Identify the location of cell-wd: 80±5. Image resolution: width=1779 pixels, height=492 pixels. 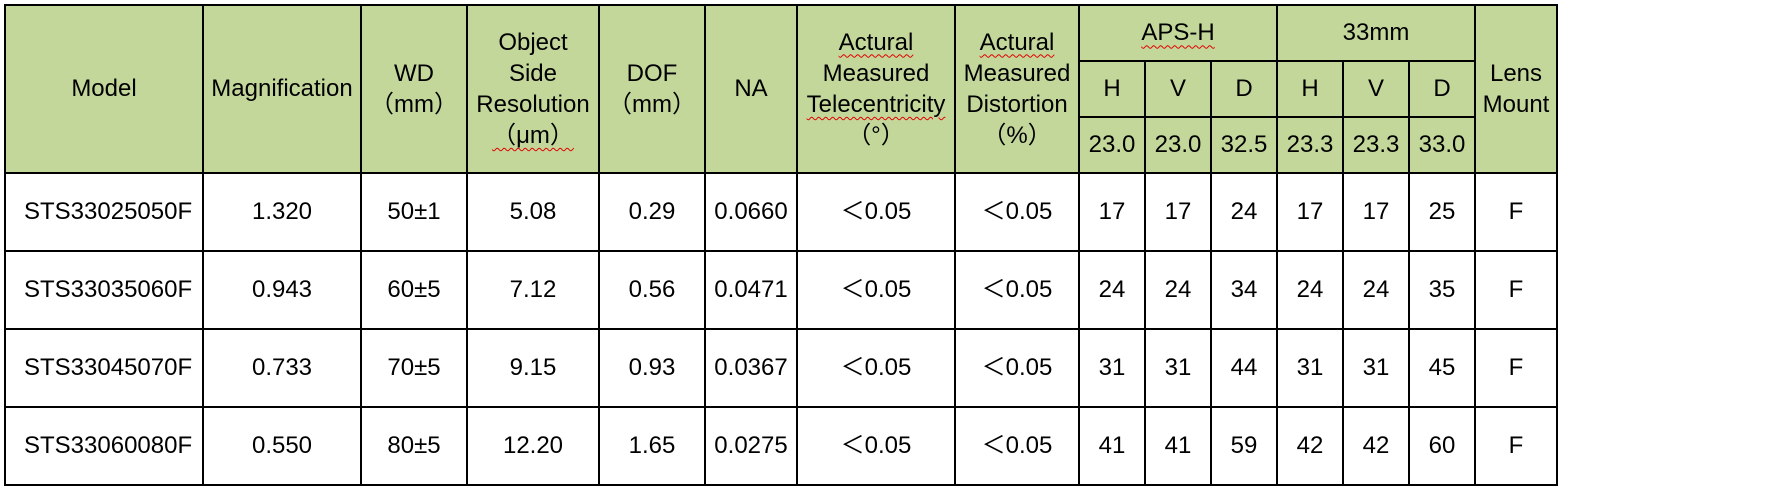
(414, 446).